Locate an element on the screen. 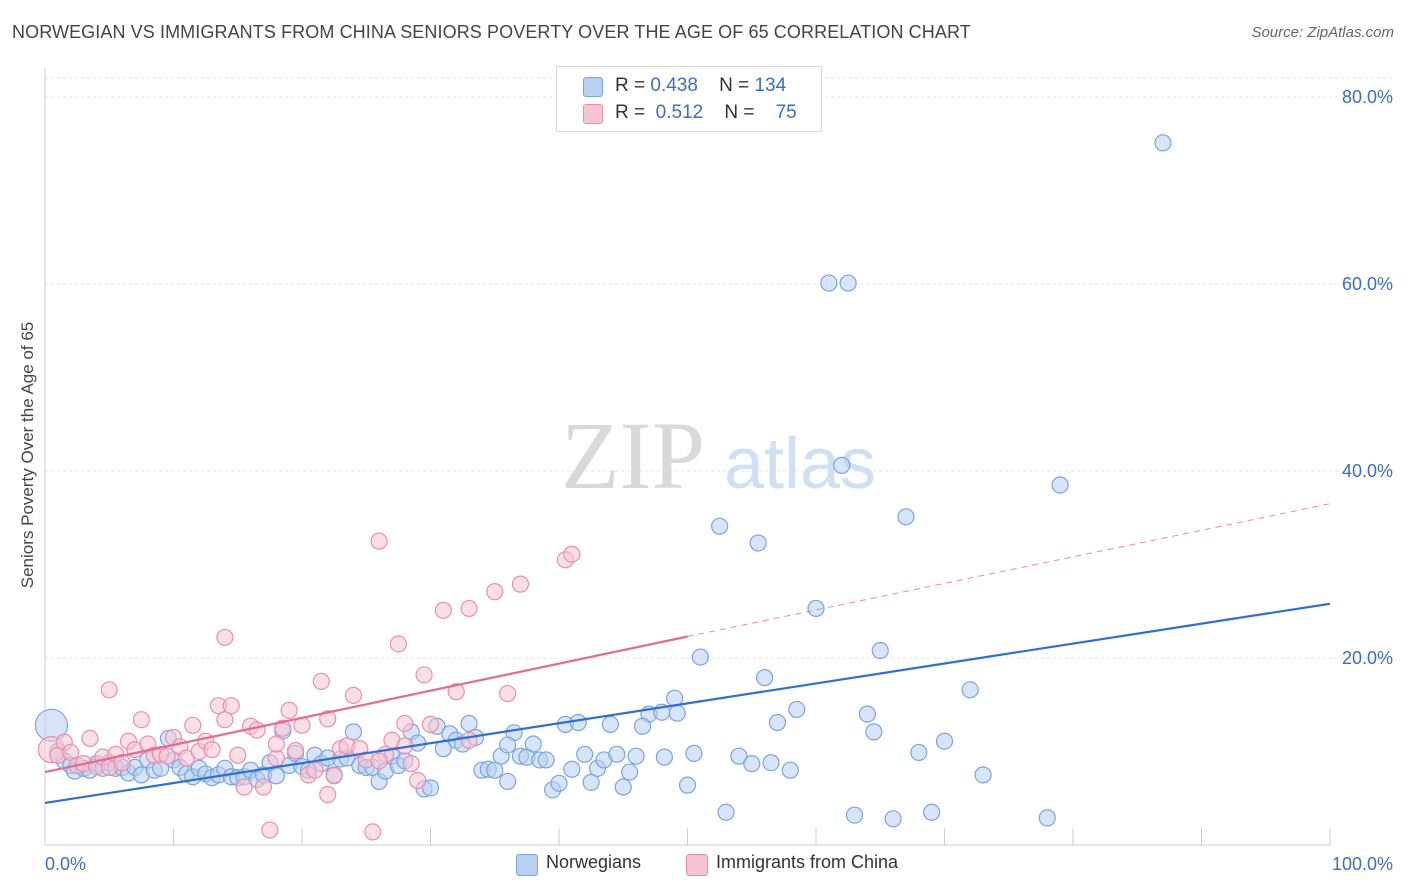  y-tick-label: 20.0% is located at coordinates (1367, 658).